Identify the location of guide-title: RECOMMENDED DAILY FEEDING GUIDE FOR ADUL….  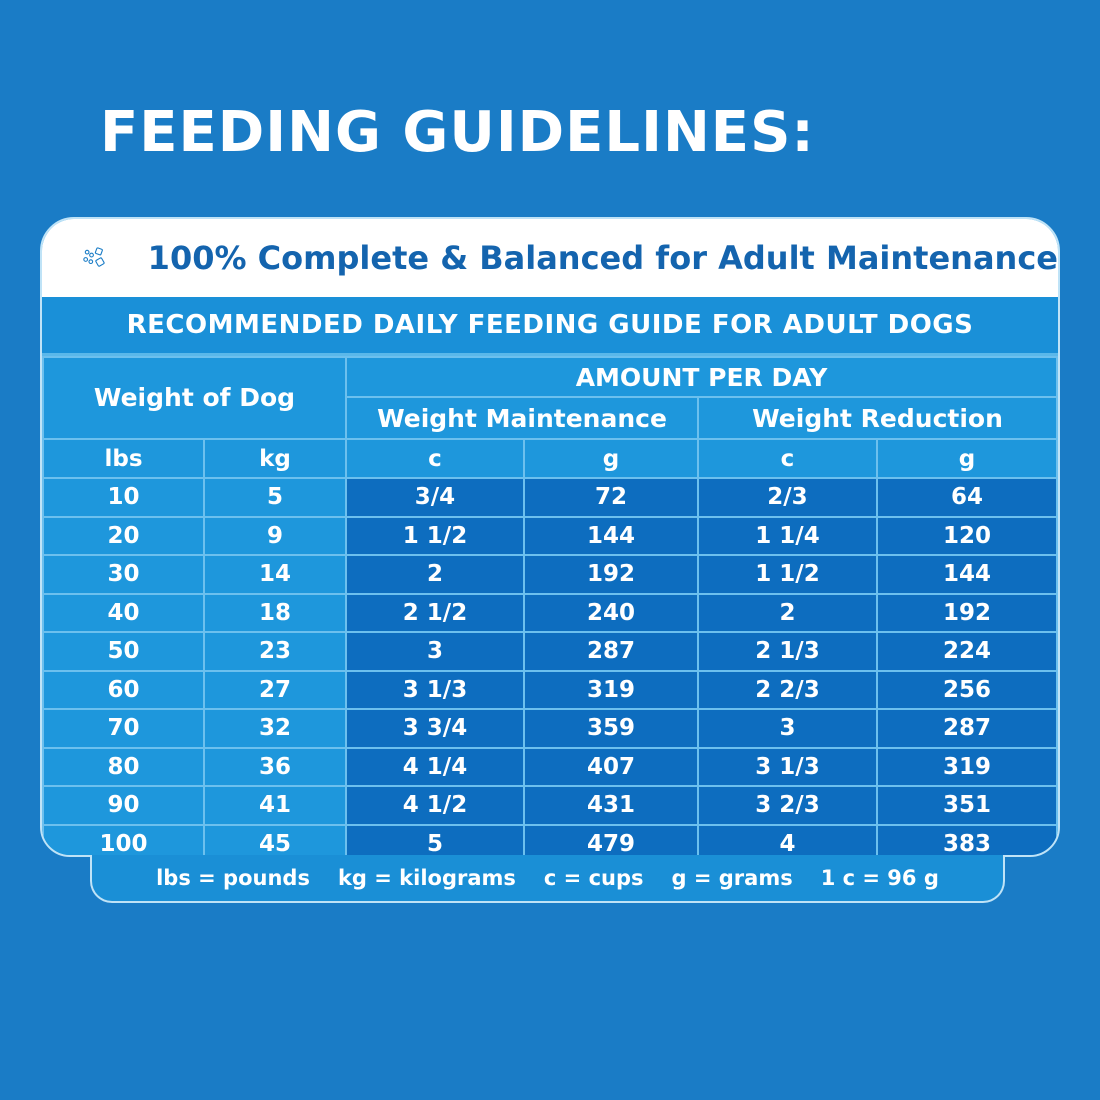
(550, 326).